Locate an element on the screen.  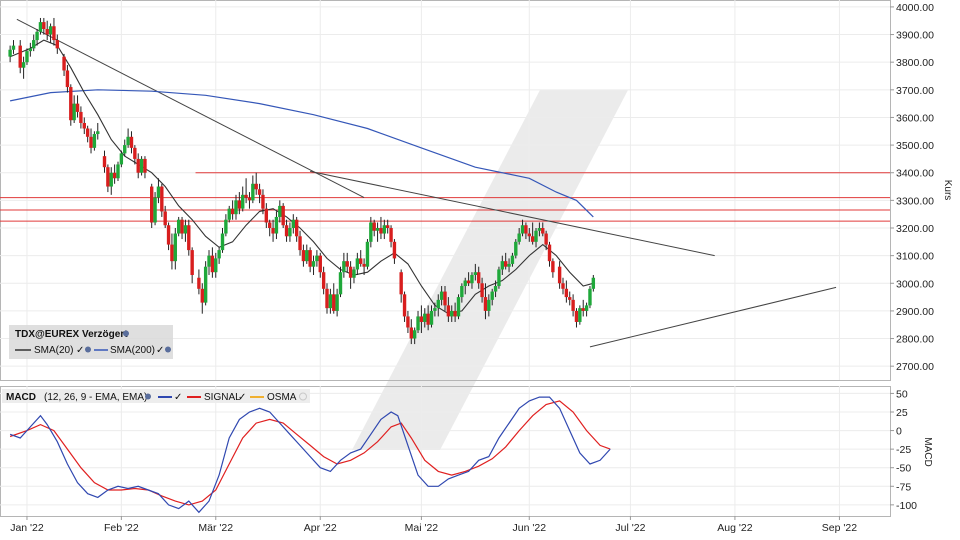
osma-legend-label: OSMA is located at coordinates (282, 397).